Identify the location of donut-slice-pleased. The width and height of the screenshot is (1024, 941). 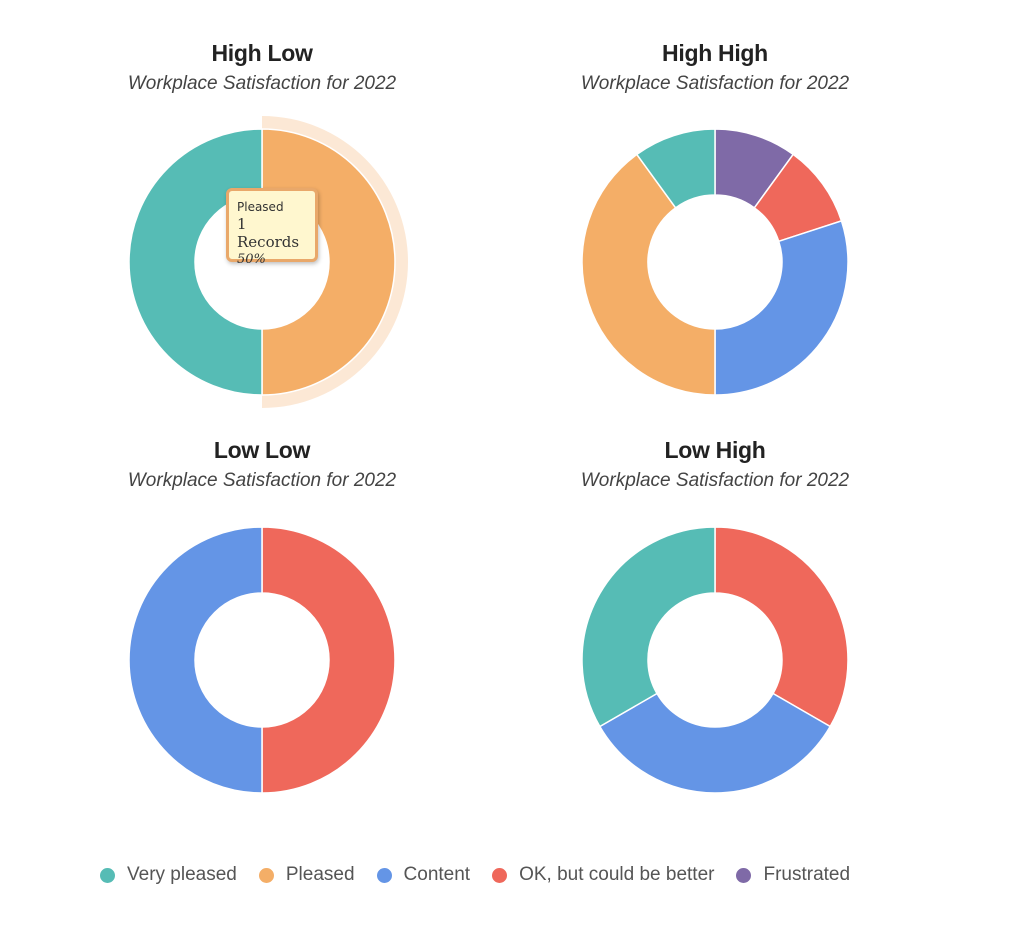
(648, 274).